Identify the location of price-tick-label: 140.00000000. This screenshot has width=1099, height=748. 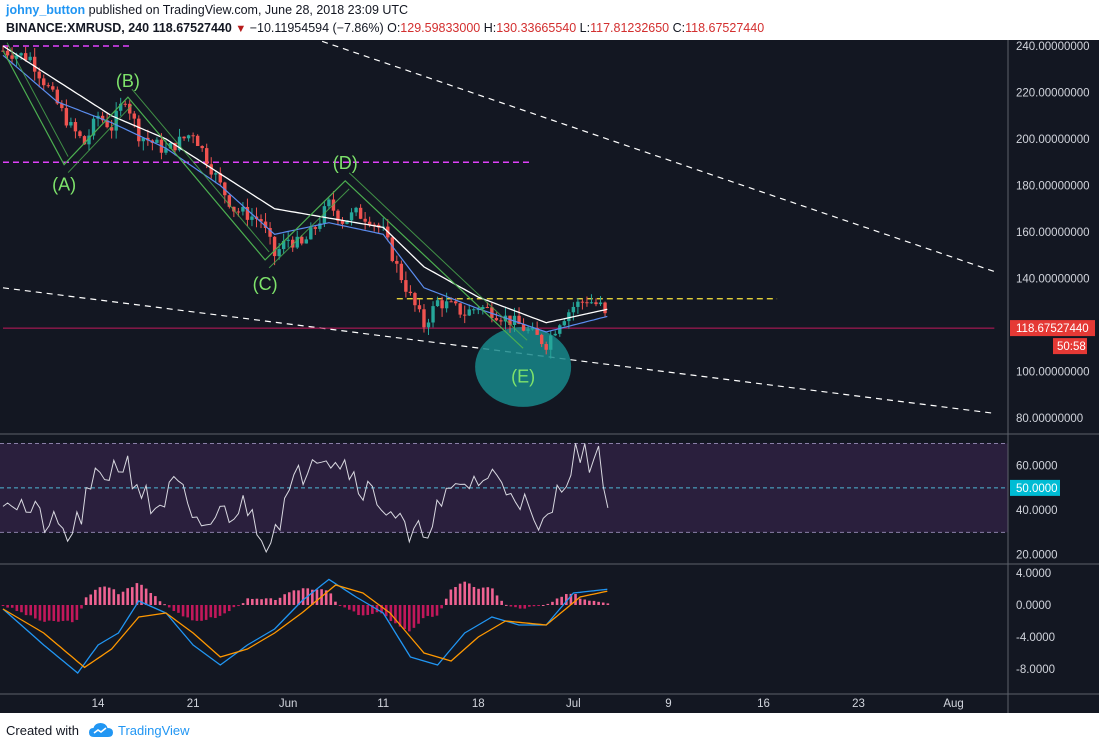
(1053, 280).